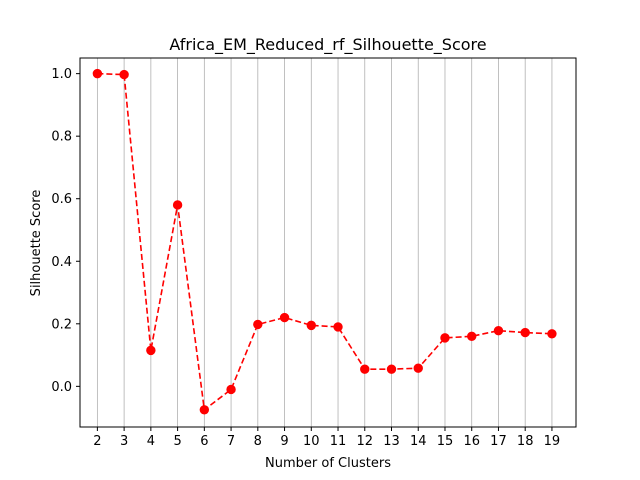  Describe the element at coordinates (231, 441) in the screenshot. I see `x-tick-label: 7` at that location.